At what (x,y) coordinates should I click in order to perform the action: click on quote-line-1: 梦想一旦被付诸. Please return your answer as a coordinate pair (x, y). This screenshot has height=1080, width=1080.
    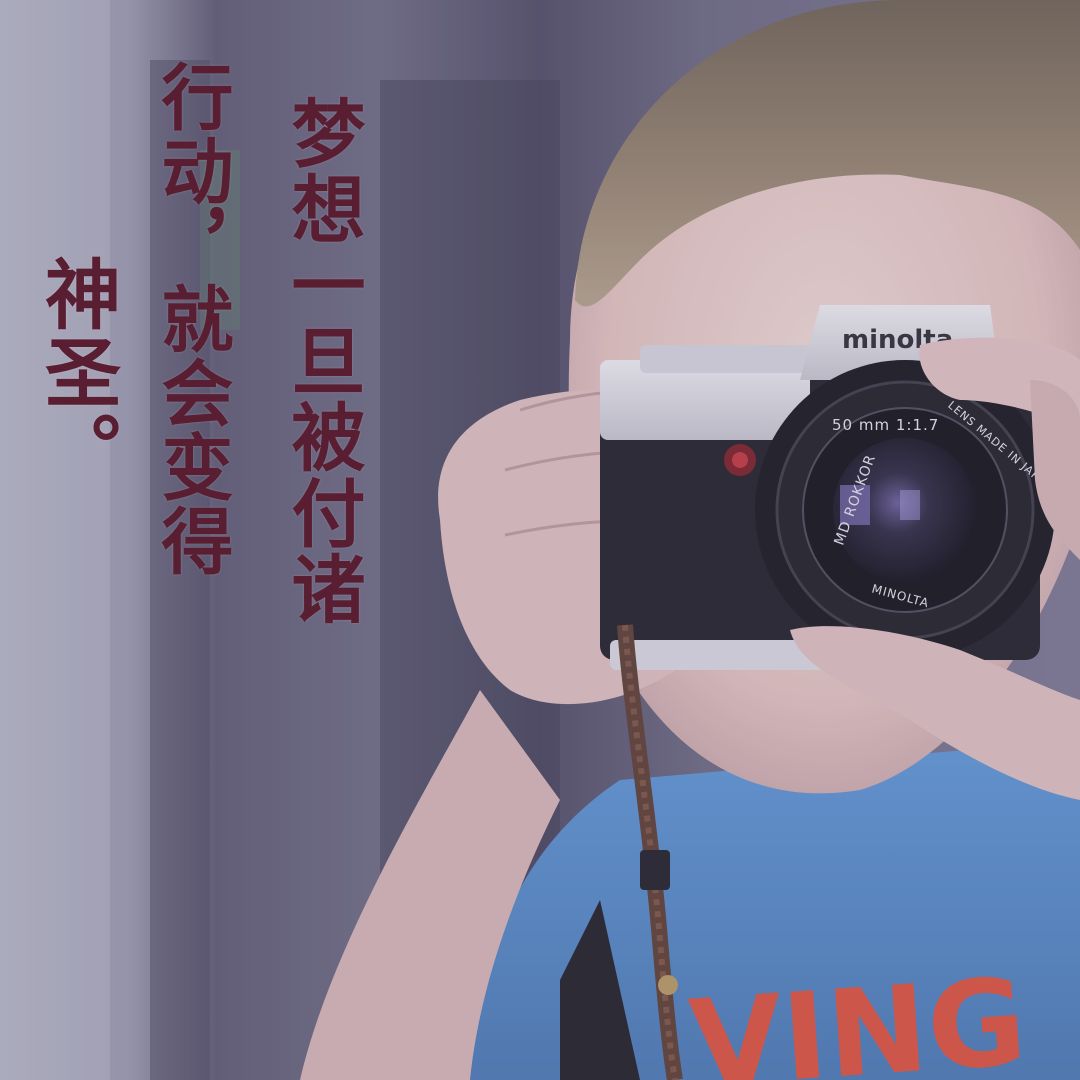
    Looking at the image, I should click on (322, 361).